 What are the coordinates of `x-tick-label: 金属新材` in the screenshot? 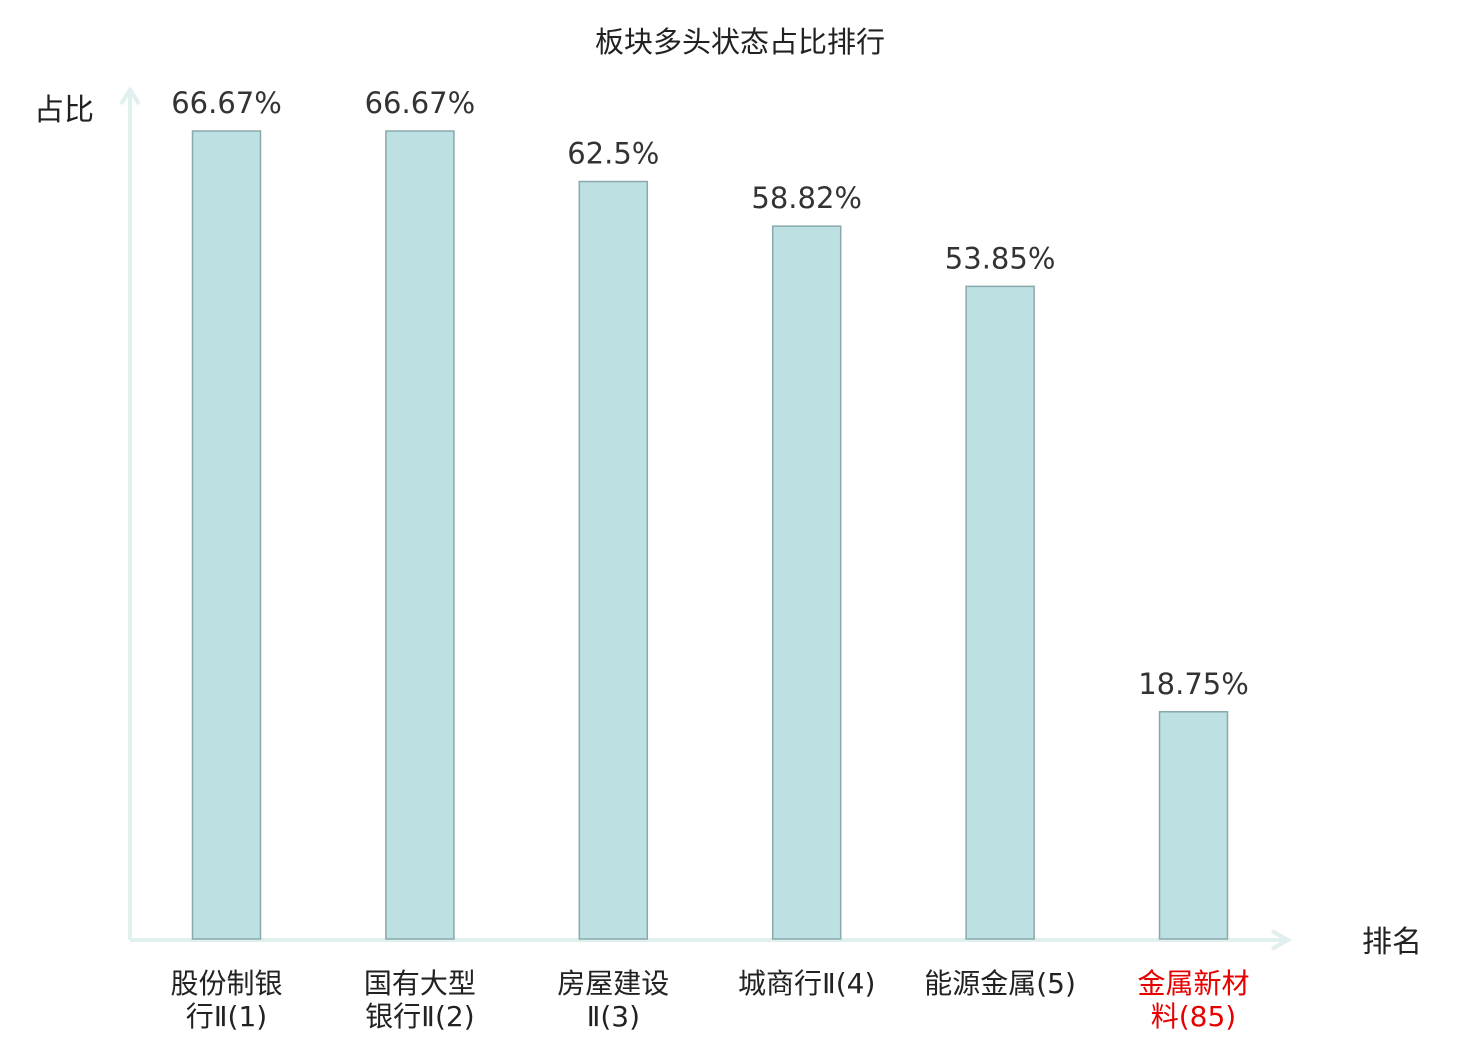 It's located at (1193, 983).